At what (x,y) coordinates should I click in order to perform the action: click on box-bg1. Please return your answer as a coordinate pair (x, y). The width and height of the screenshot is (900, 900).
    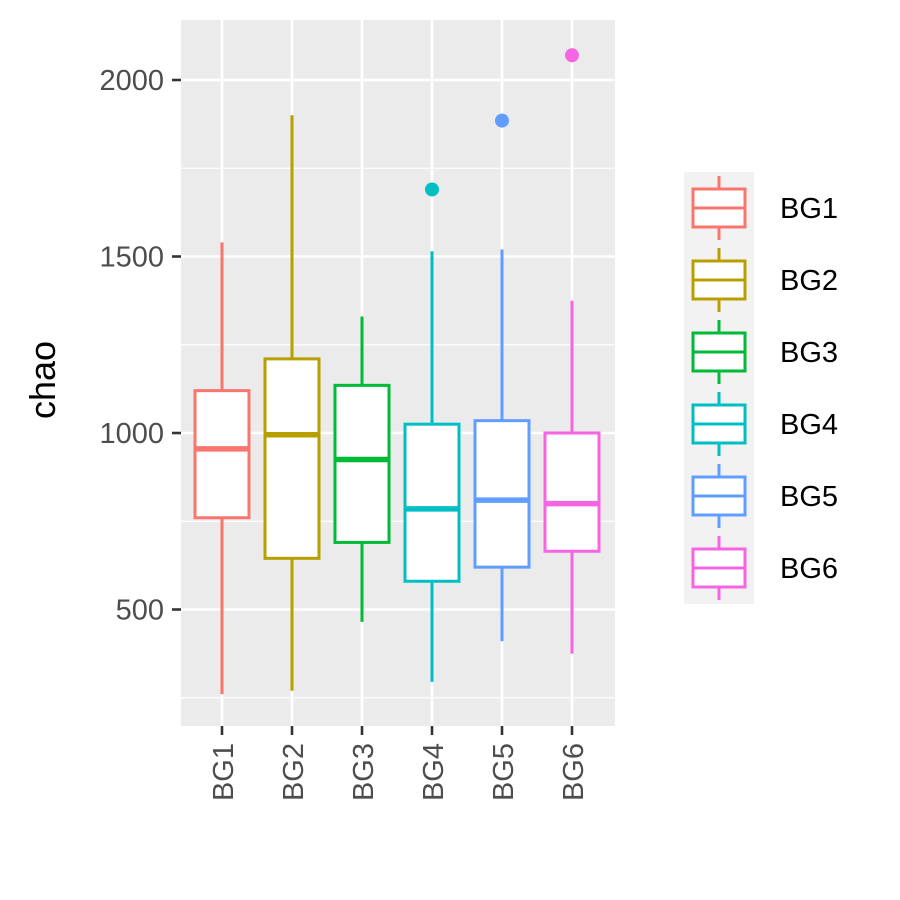
    Looking at the image, I should click on (222, 468).